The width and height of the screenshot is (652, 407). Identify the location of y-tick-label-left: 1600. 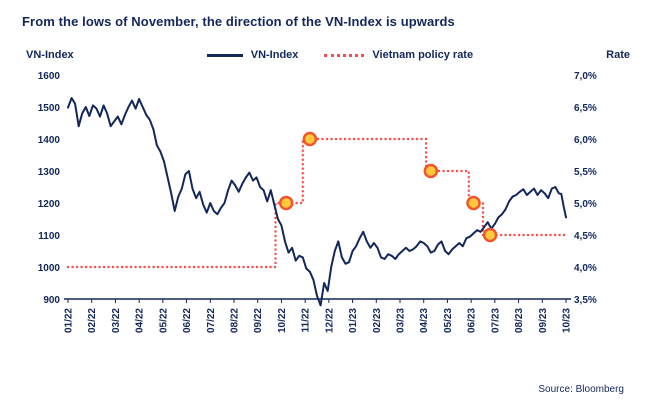
(49, 76).